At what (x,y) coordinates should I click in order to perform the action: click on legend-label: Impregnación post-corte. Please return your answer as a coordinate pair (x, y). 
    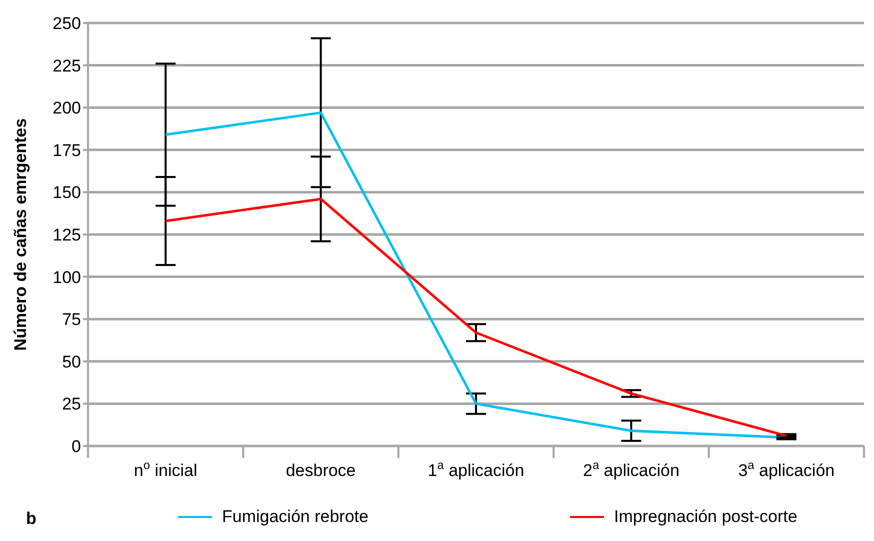
    Looking at the image, I should click on (706, 517).